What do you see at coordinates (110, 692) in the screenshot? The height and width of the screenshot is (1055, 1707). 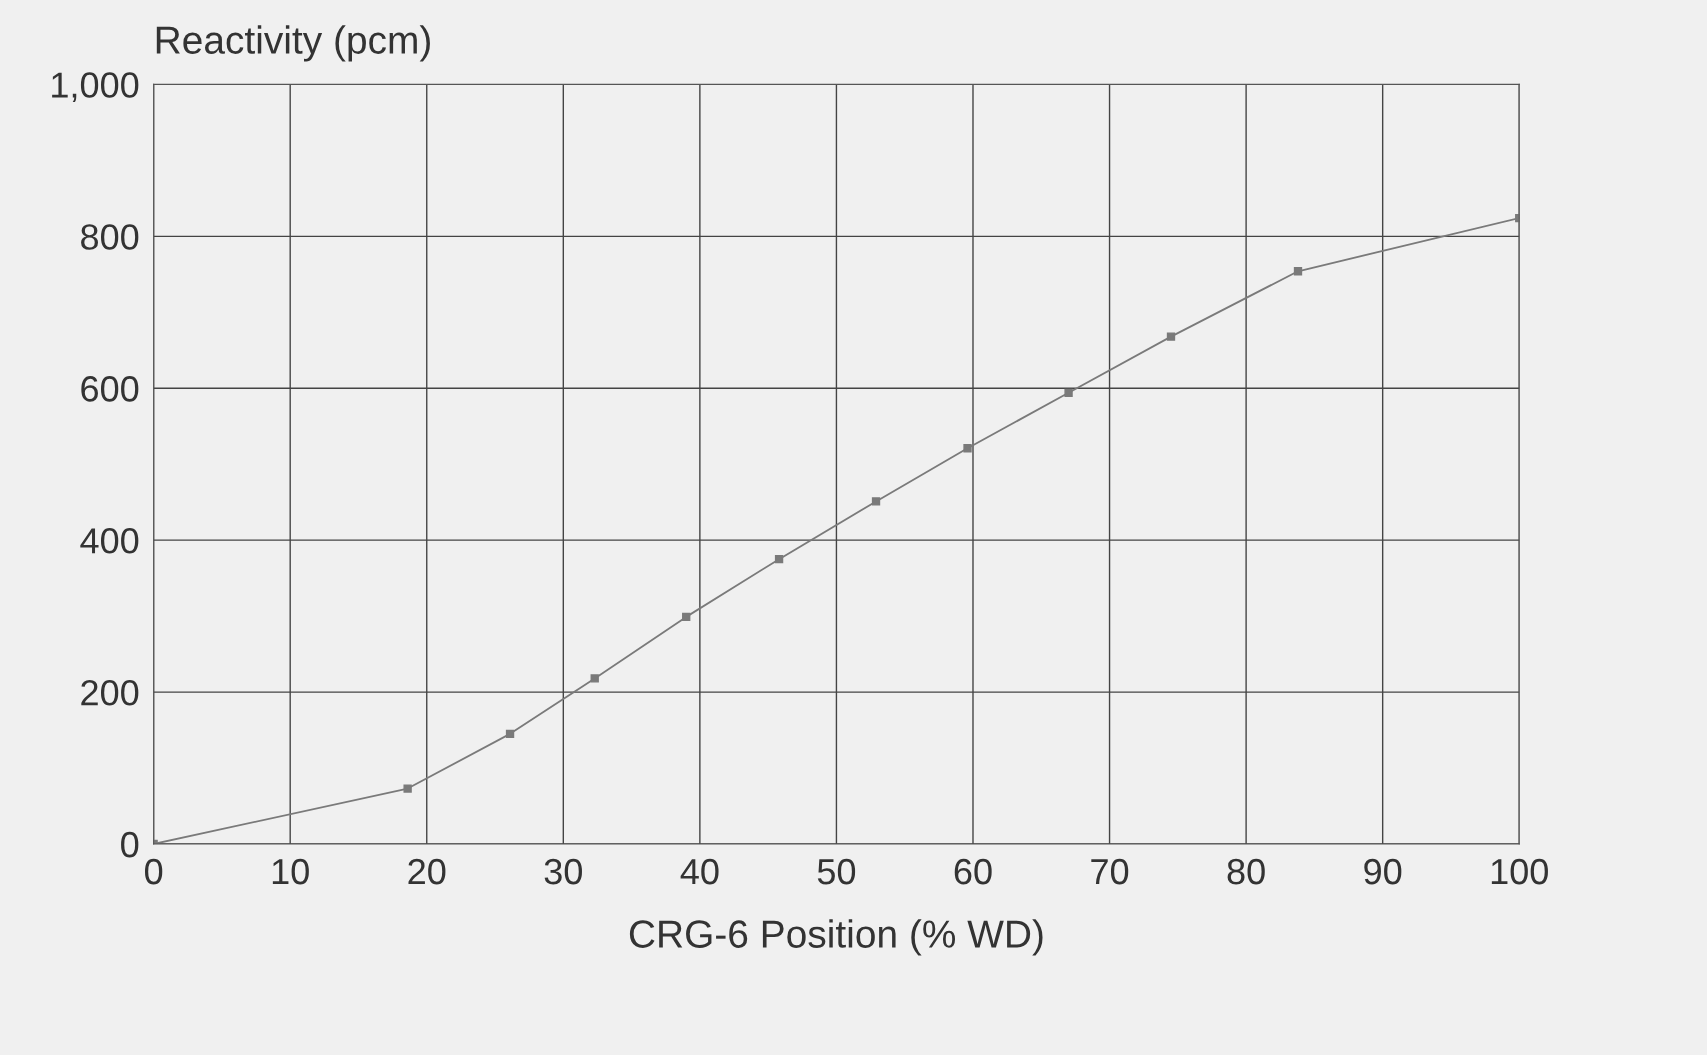 I see `y-tick-label: 200` at bounding box center [110, 692].